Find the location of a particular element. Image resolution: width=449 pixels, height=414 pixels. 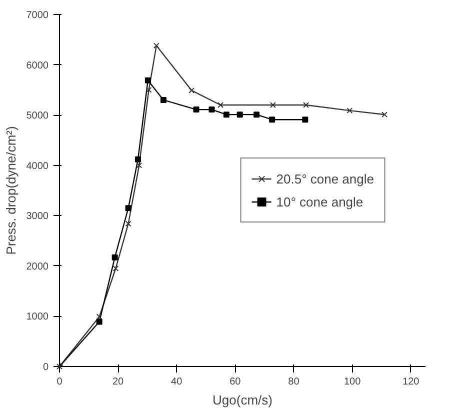

y-tick-label: 5000 is located at coordinates (37, 116).